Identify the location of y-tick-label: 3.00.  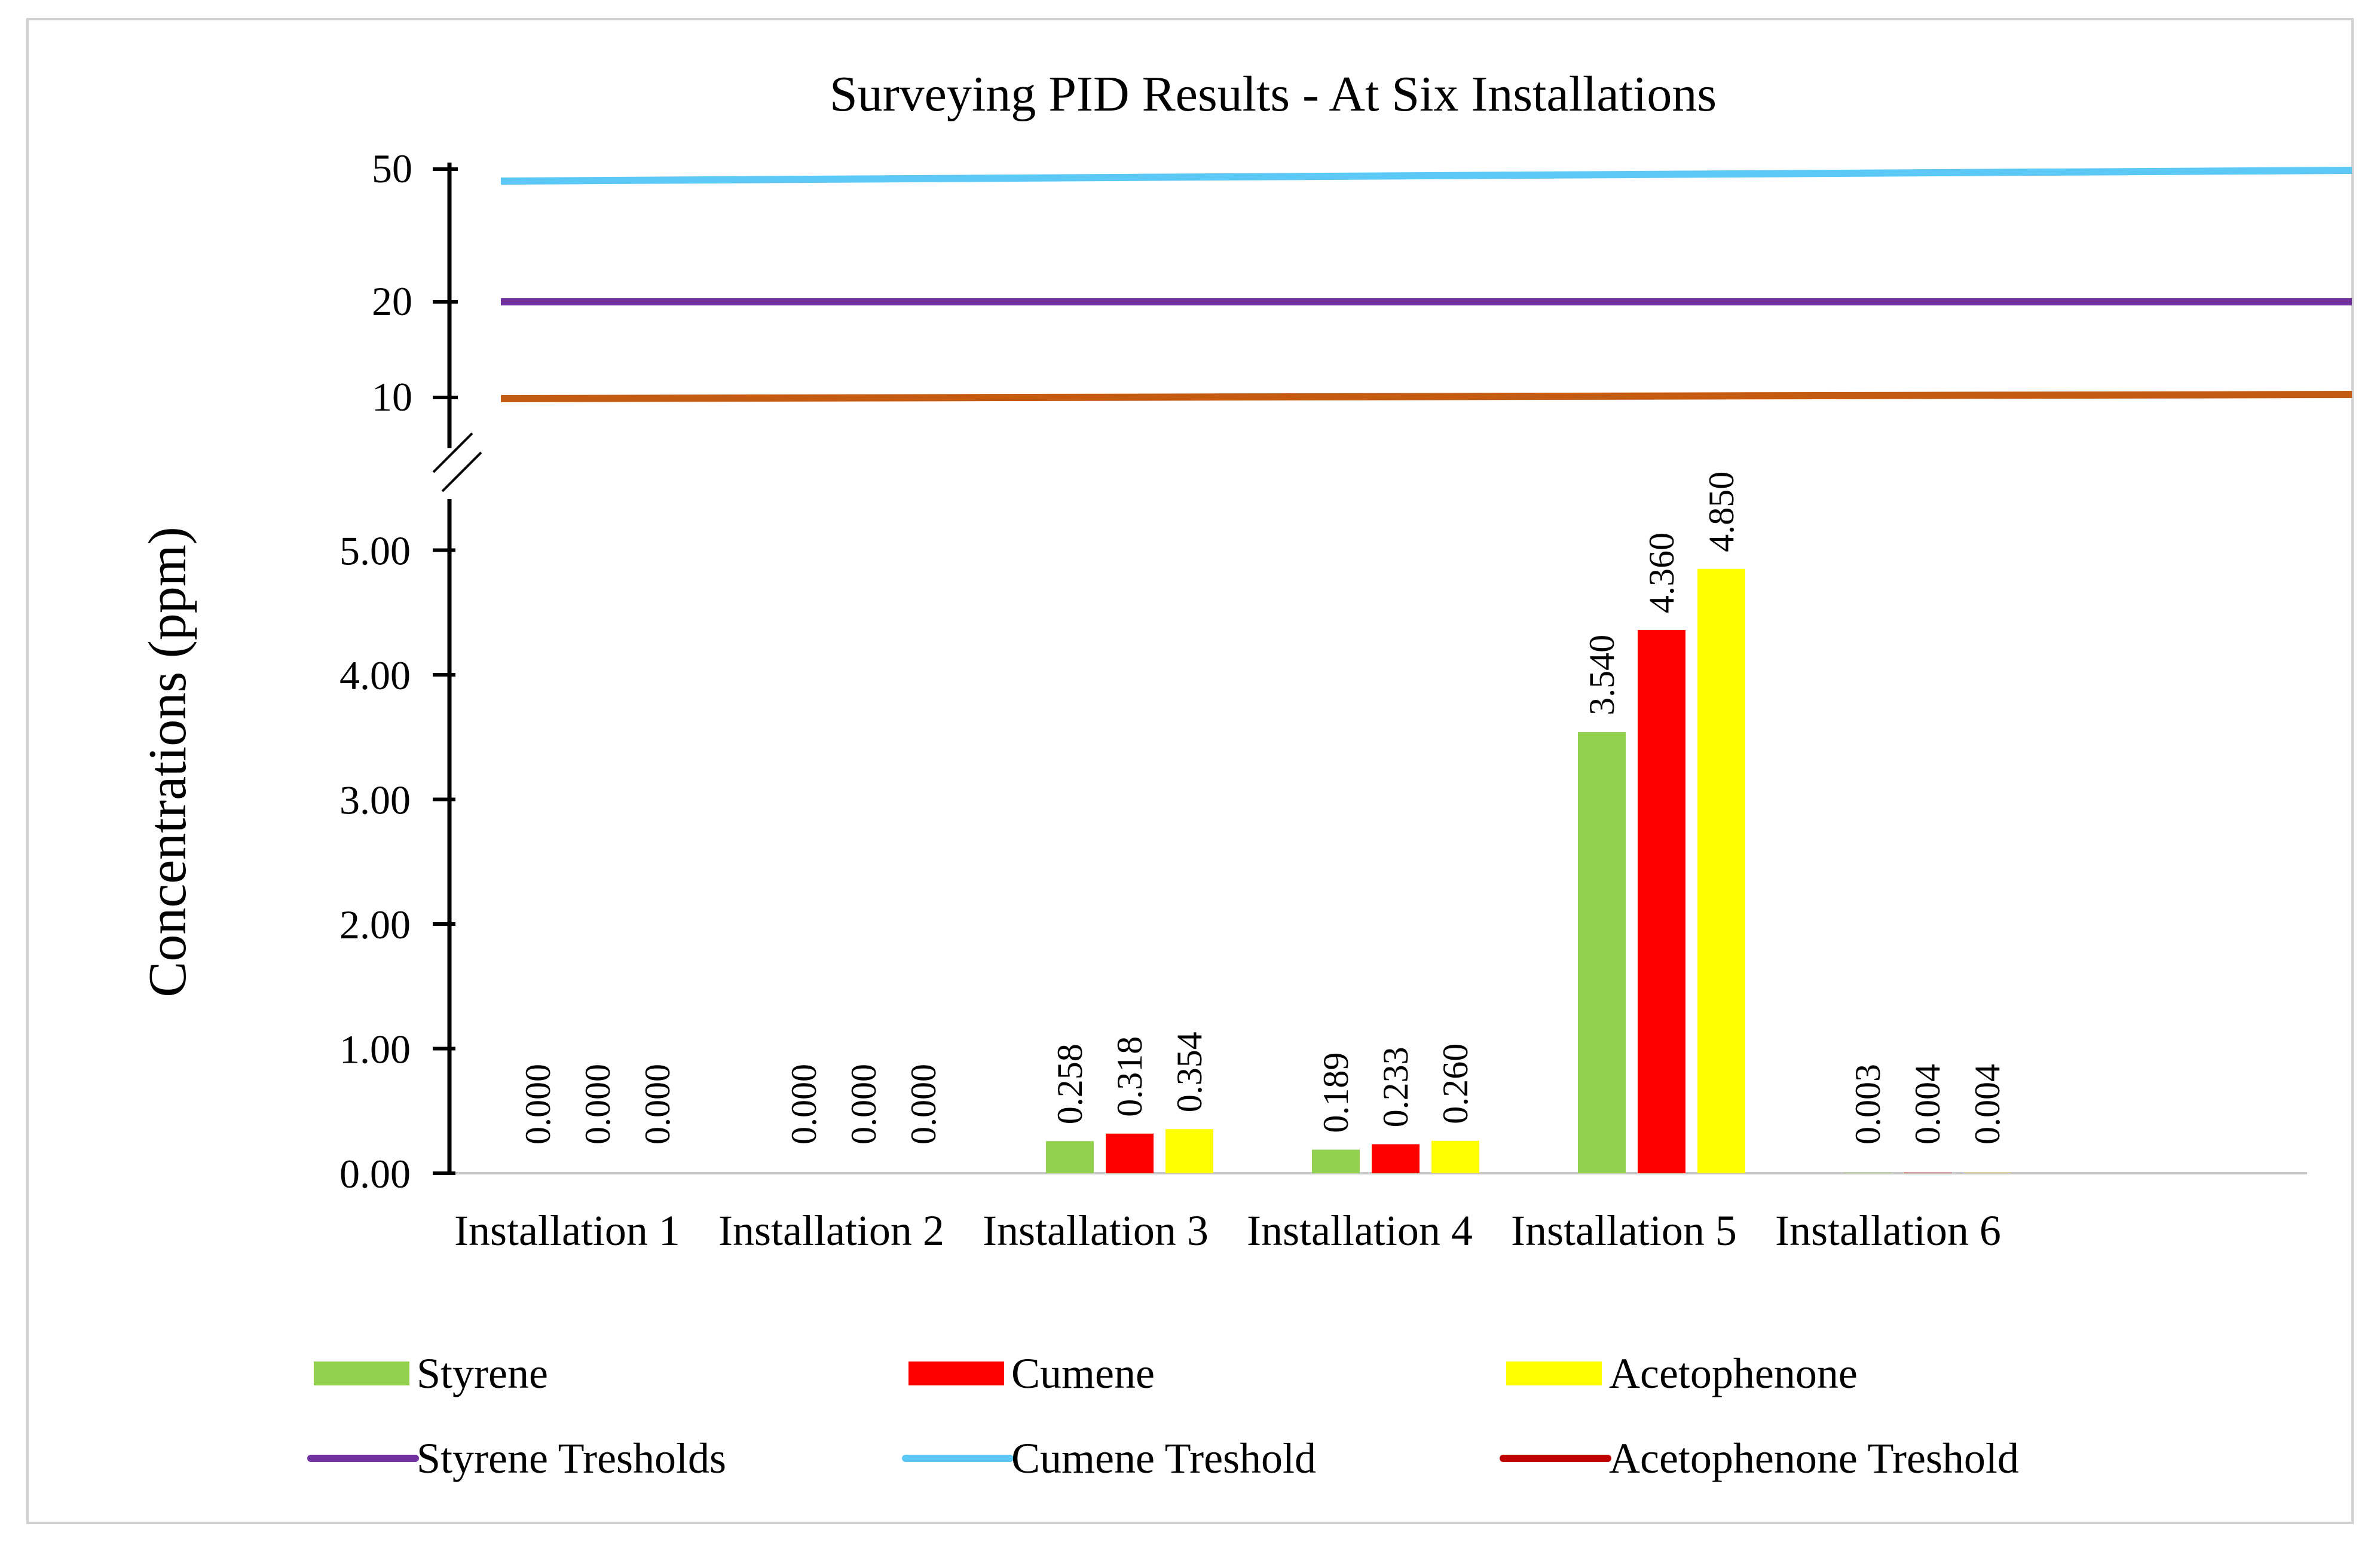
(375, 801).